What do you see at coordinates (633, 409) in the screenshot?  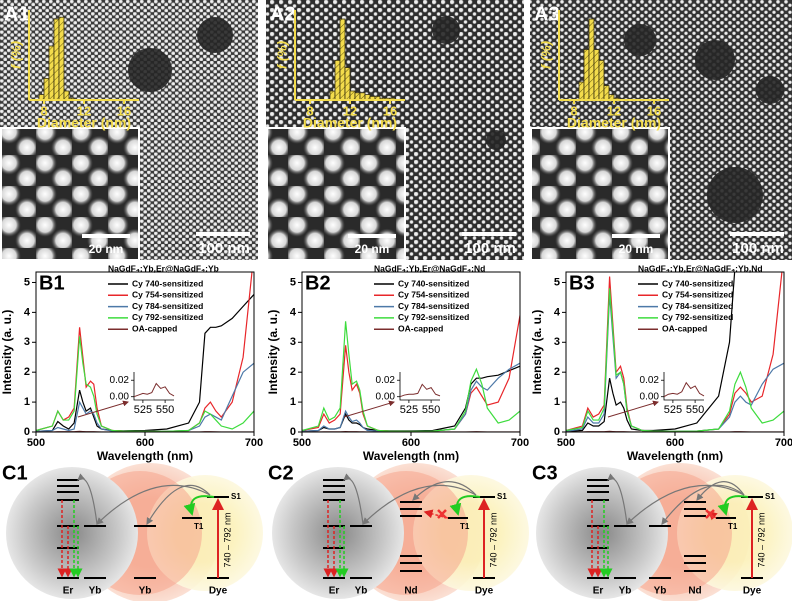 I see `inset-arrow` at bounding box center [633, 409].